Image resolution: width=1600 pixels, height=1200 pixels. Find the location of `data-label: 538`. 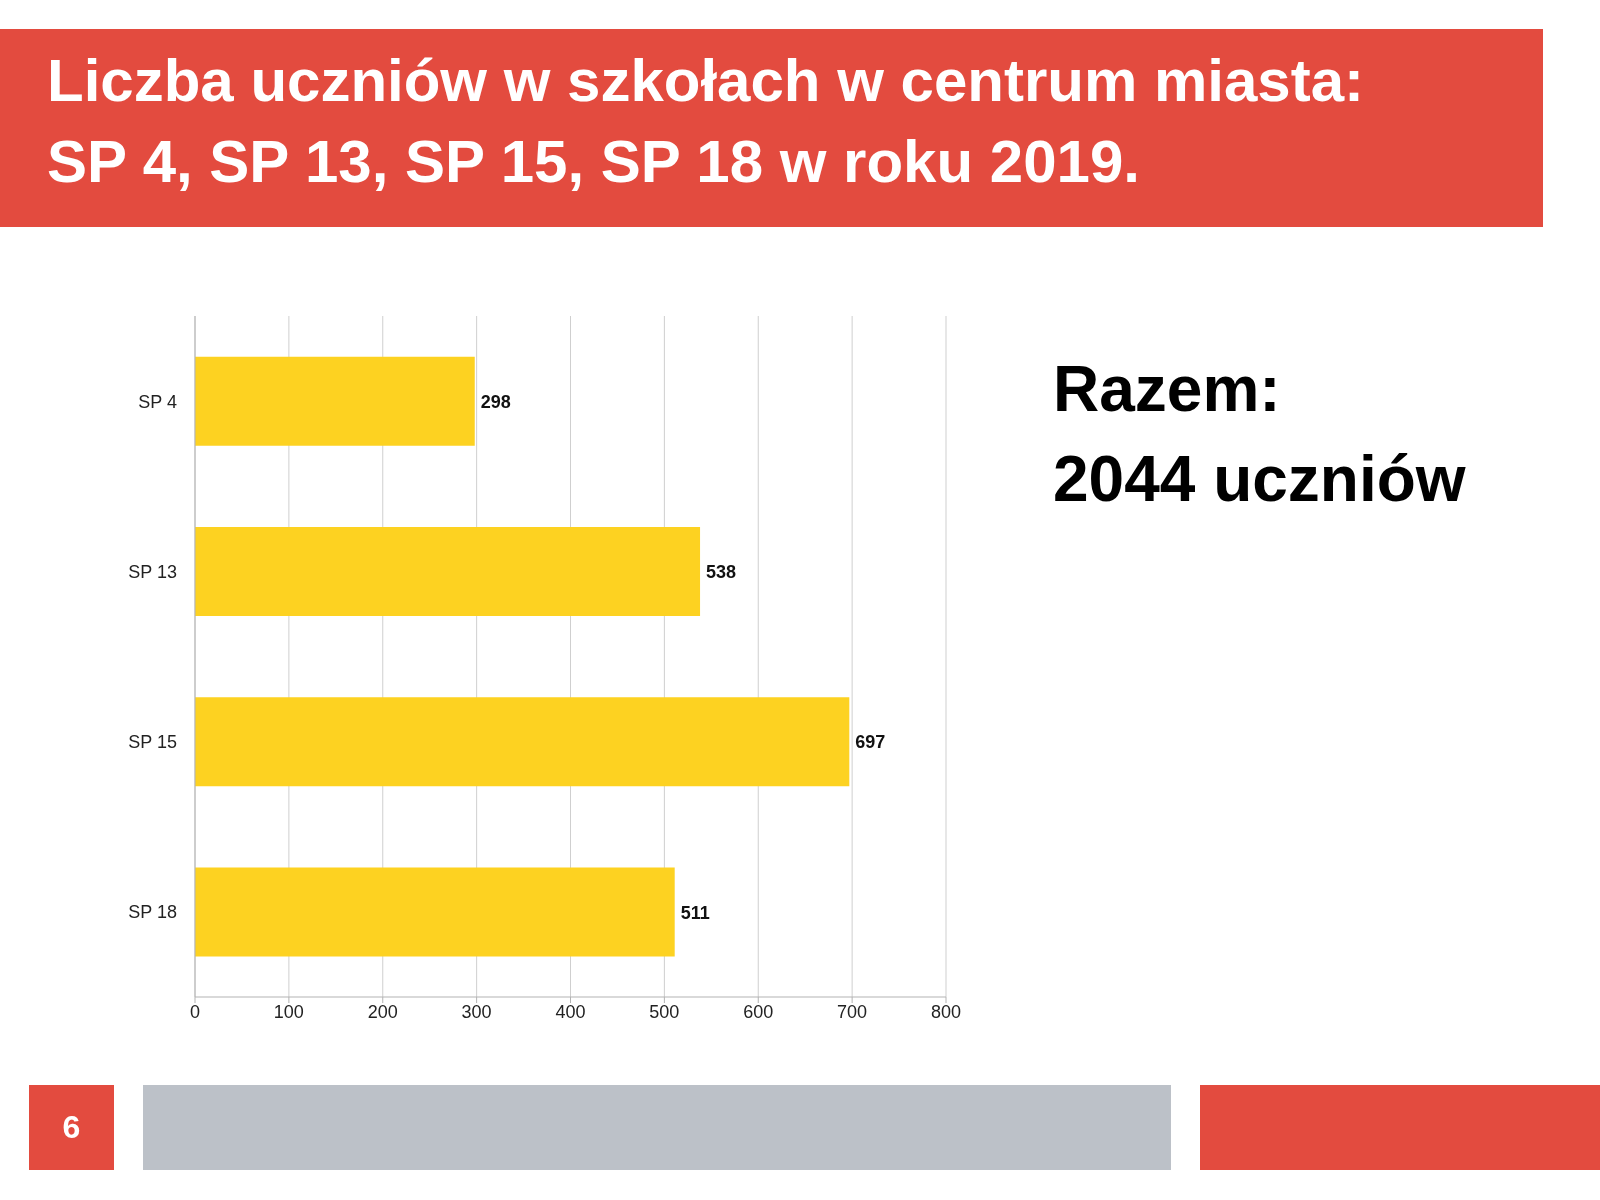

data-label: 538 is located at coordinates (721, 572).